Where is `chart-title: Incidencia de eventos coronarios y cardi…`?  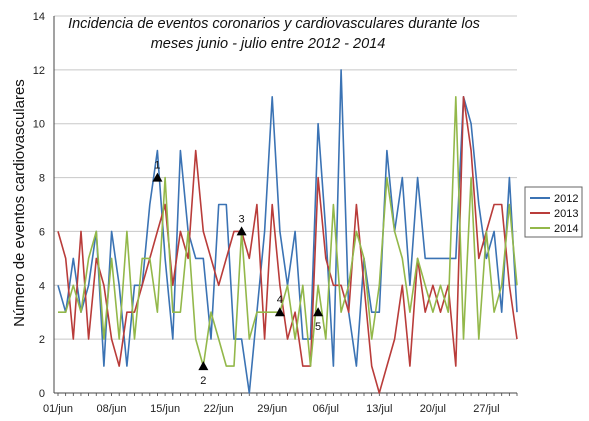 chart-title: Incidencia de eventos coronarios y cardi… is located at coordinates (274, 34).